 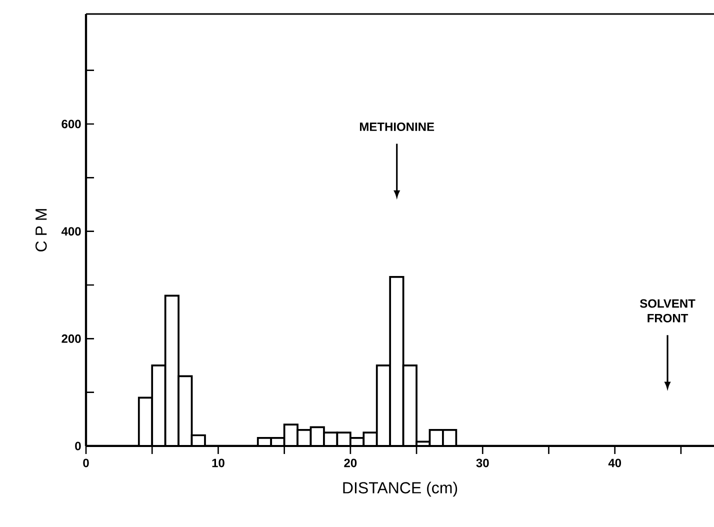 What do you see at coordinates (615, 463) in the screenshot?
I see `x-tick-label: 40` at bounding box center [615, 463].